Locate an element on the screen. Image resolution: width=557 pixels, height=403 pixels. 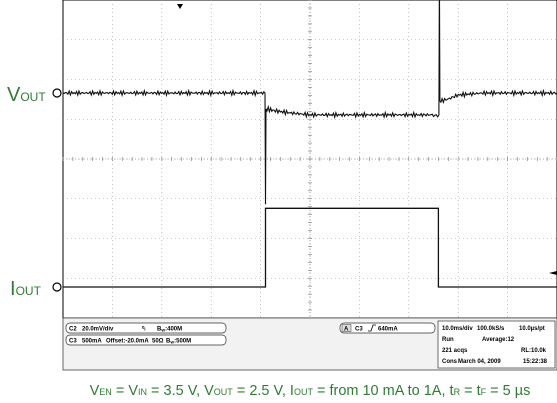
date: March 04, 2009 is located at coordinates (479, 362).